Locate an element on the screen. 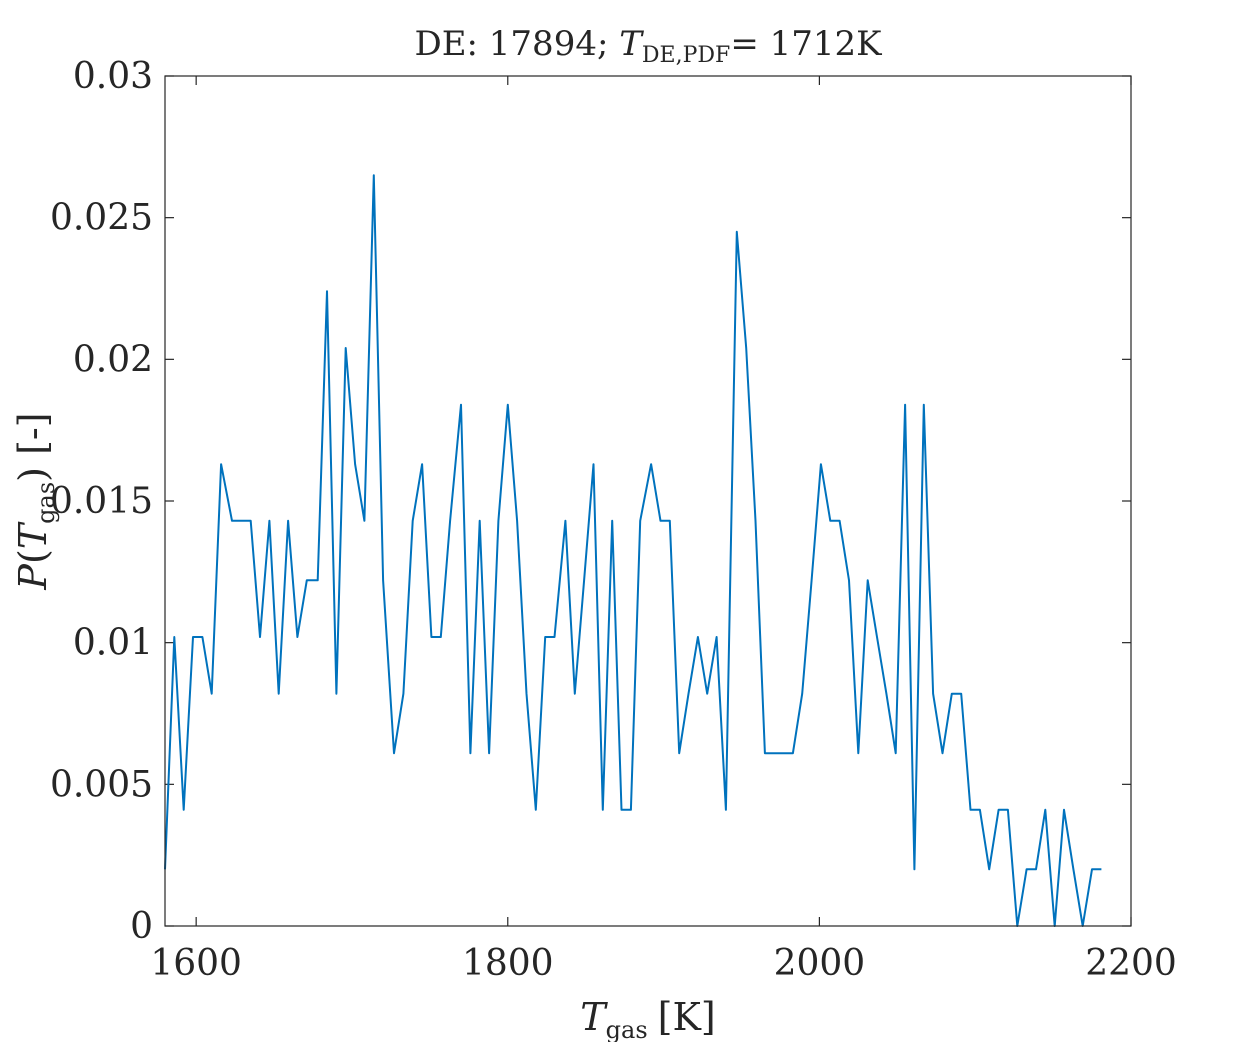 This screenshot has height=1042, width=1250. y-axis-label-var: T is located at coordinates (33, 535).